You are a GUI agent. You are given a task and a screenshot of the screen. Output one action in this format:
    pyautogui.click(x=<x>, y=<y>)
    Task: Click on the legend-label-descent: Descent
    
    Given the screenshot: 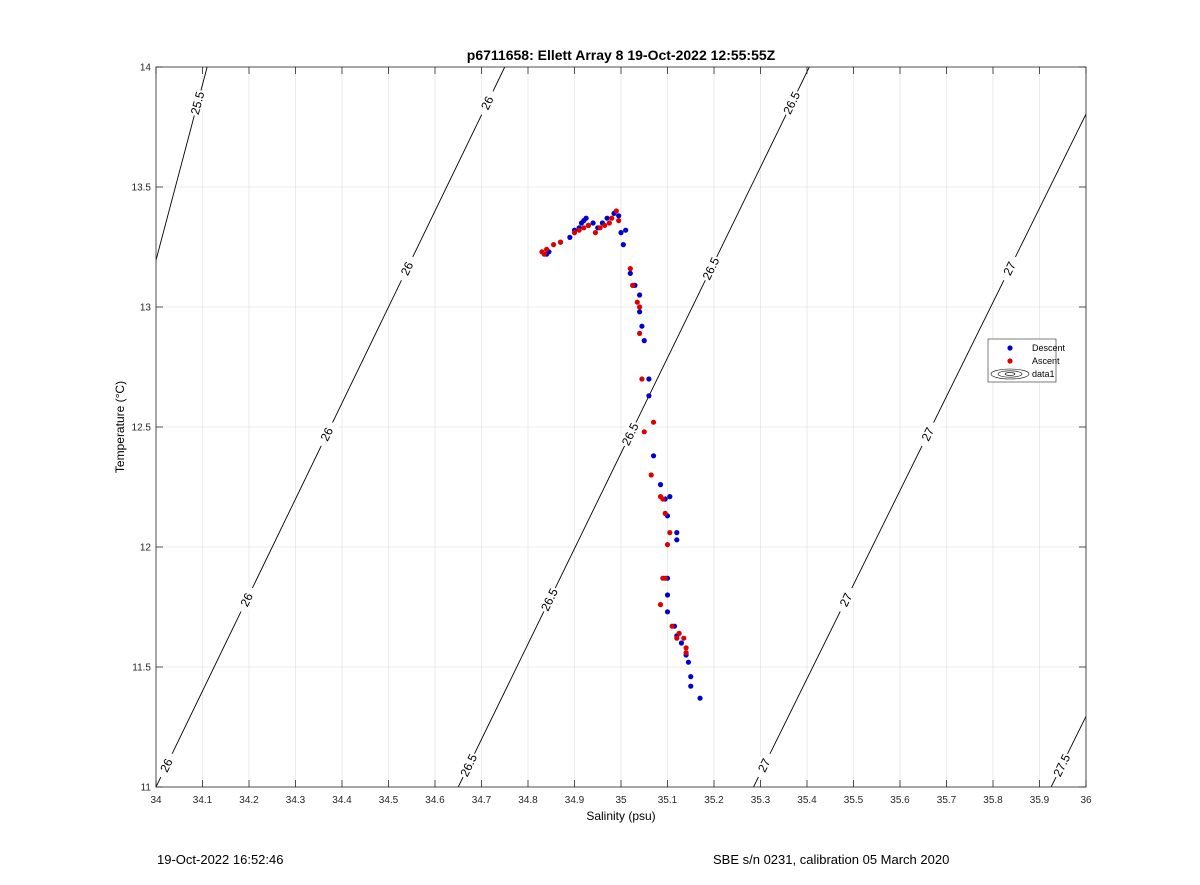 What is the action you would take?
    pyautogui.click(x=1049, y=348)
    